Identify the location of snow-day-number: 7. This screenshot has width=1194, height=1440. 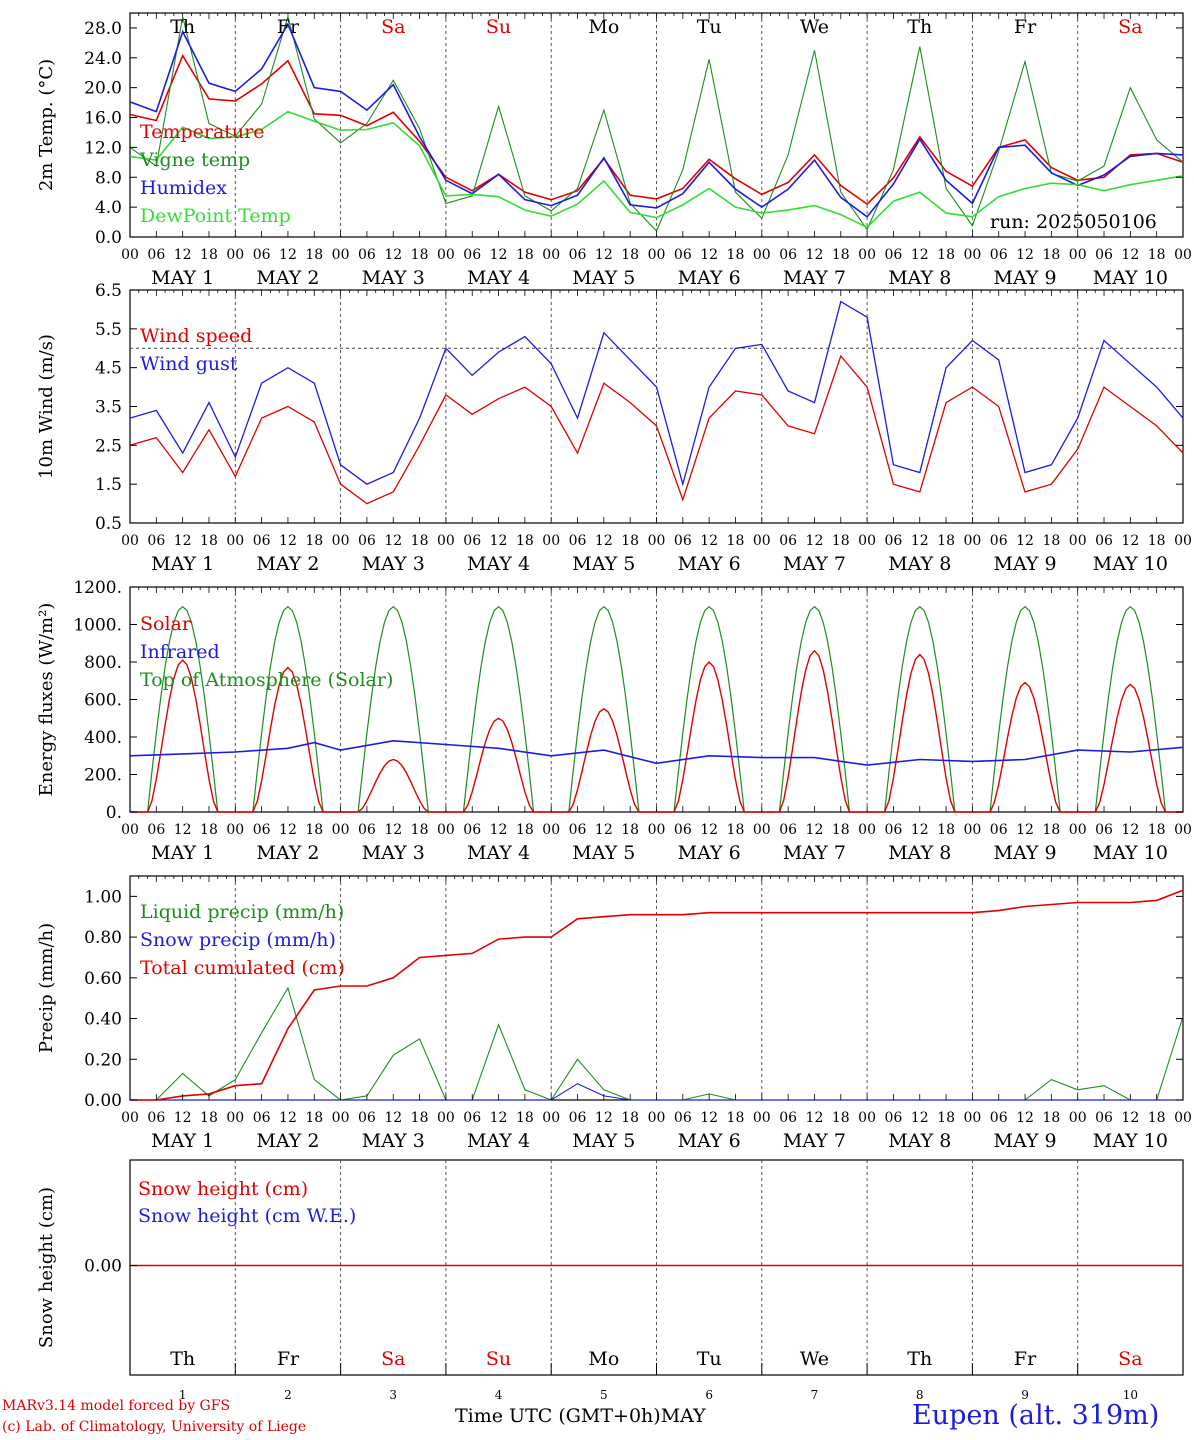
(815, 1395).